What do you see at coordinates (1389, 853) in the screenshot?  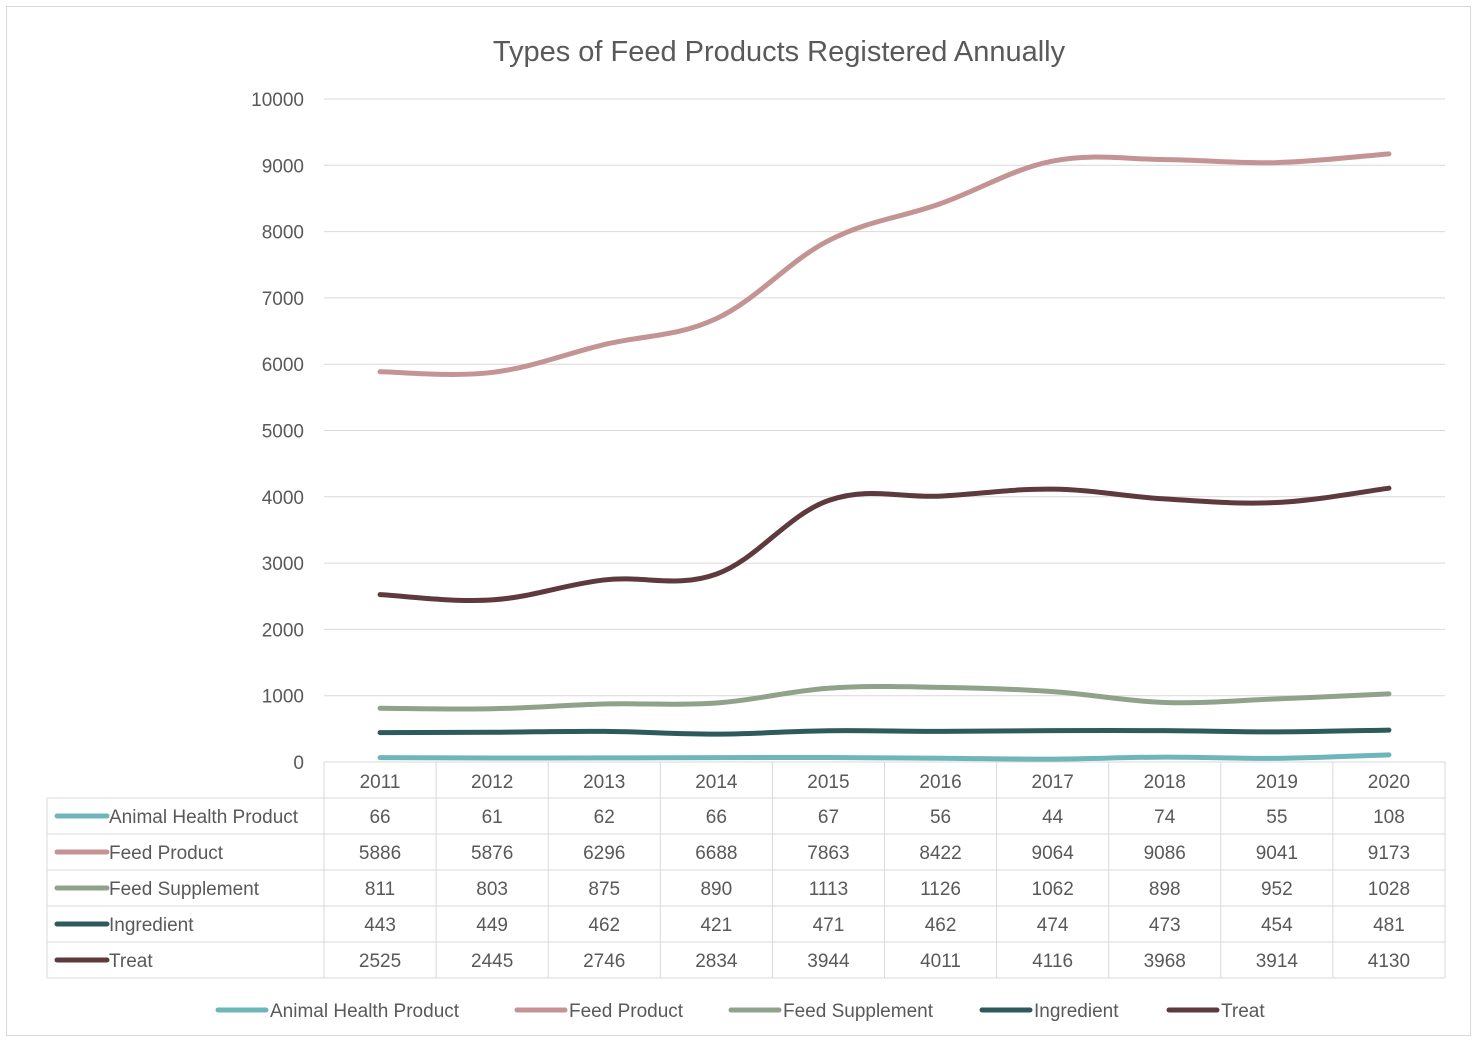 I see `table-cell-value: 9173` at bounding box center [1389, 853].